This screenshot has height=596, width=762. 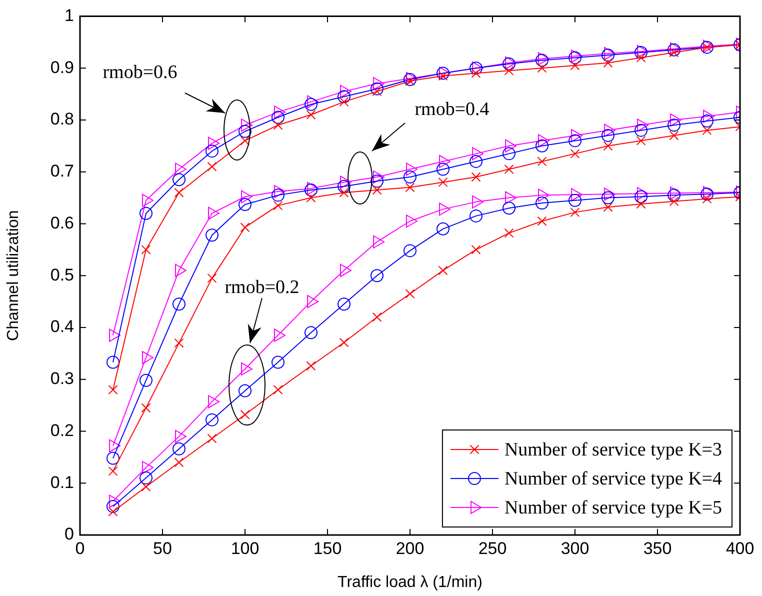 I want to click on annotation: rmob=0.4, so click(x=452, y=109).